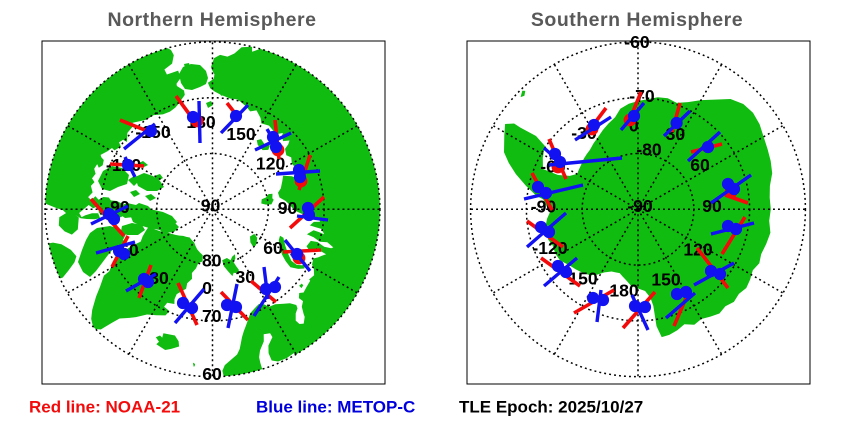 This screenshot has width=850, height=425. What do you see at coordinates (159, 278) in the screenshot?
I see `svg-text: 30` at bounding box center [159, 278].